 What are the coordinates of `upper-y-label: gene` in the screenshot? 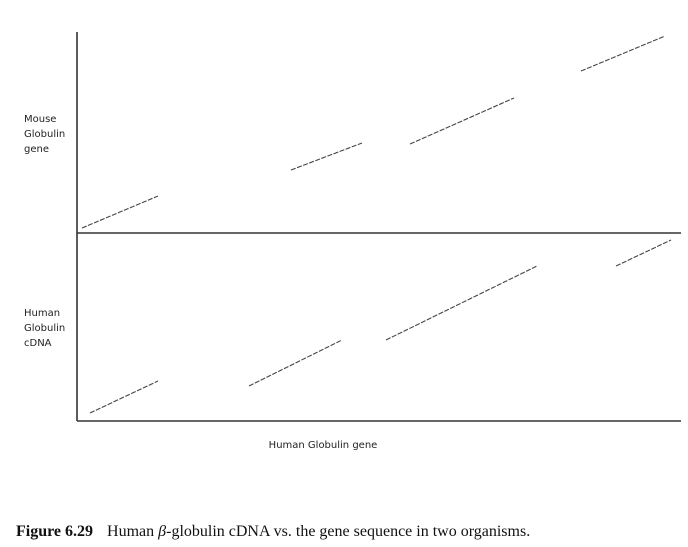 It's located at (36, 149).